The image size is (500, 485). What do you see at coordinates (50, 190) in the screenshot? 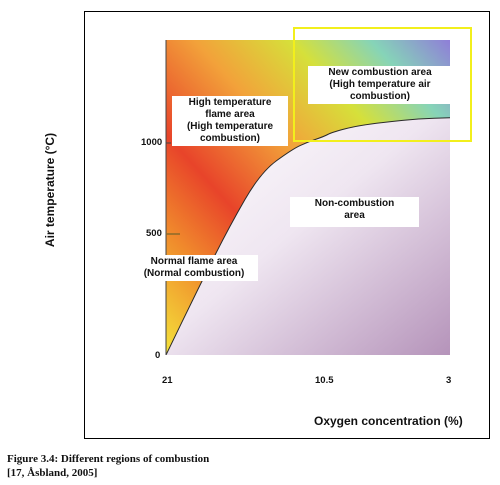
I see `y-axis-label: Air temperature (°C)` at bounding box center [50, 190].